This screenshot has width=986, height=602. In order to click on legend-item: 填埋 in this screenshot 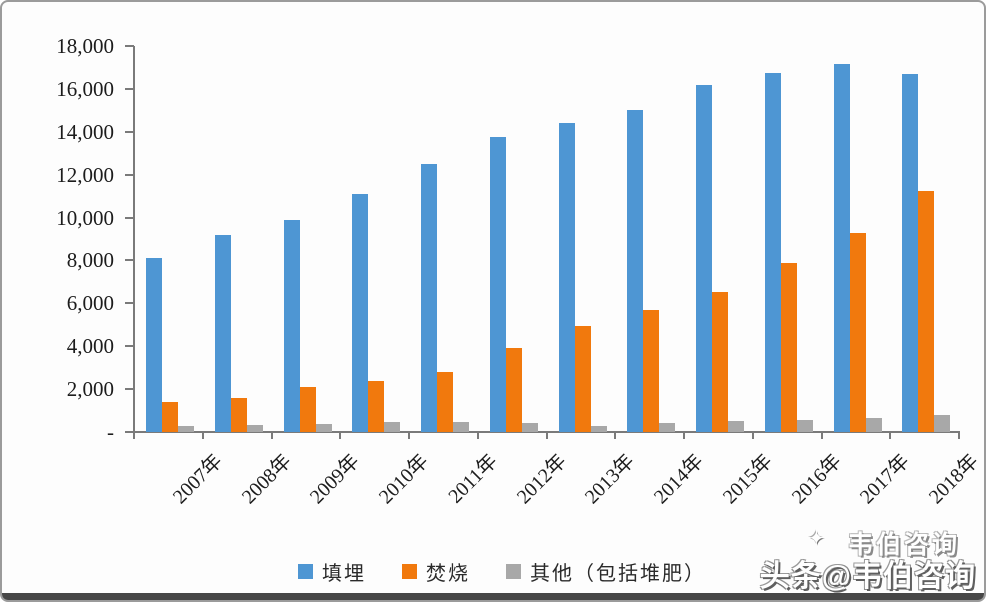, I will do `click(332, 571)`.